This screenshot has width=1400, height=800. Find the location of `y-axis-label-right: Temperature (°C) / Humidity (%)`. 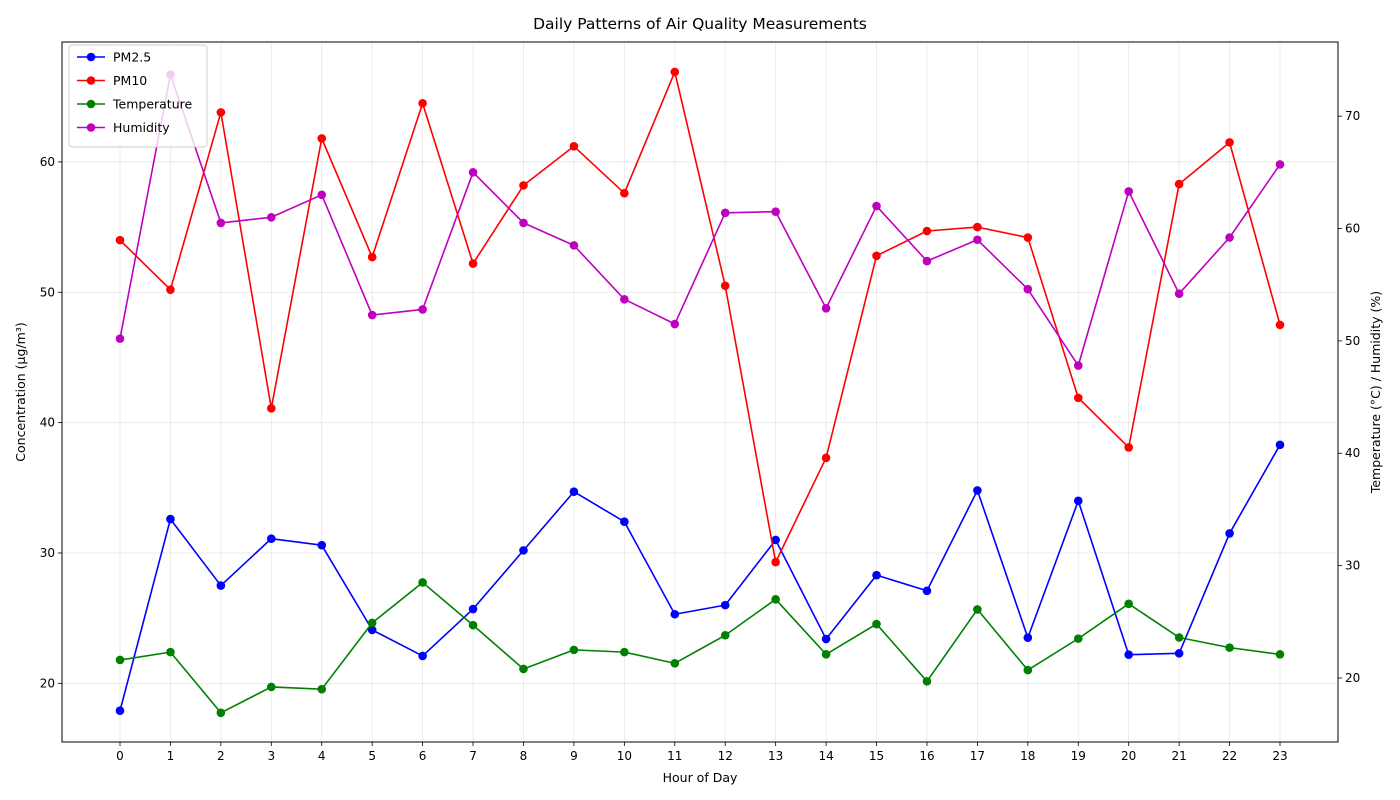

y-axis-label-right: Temperature (°C) / Humidity (%) is located at coordinates (1375, 392).